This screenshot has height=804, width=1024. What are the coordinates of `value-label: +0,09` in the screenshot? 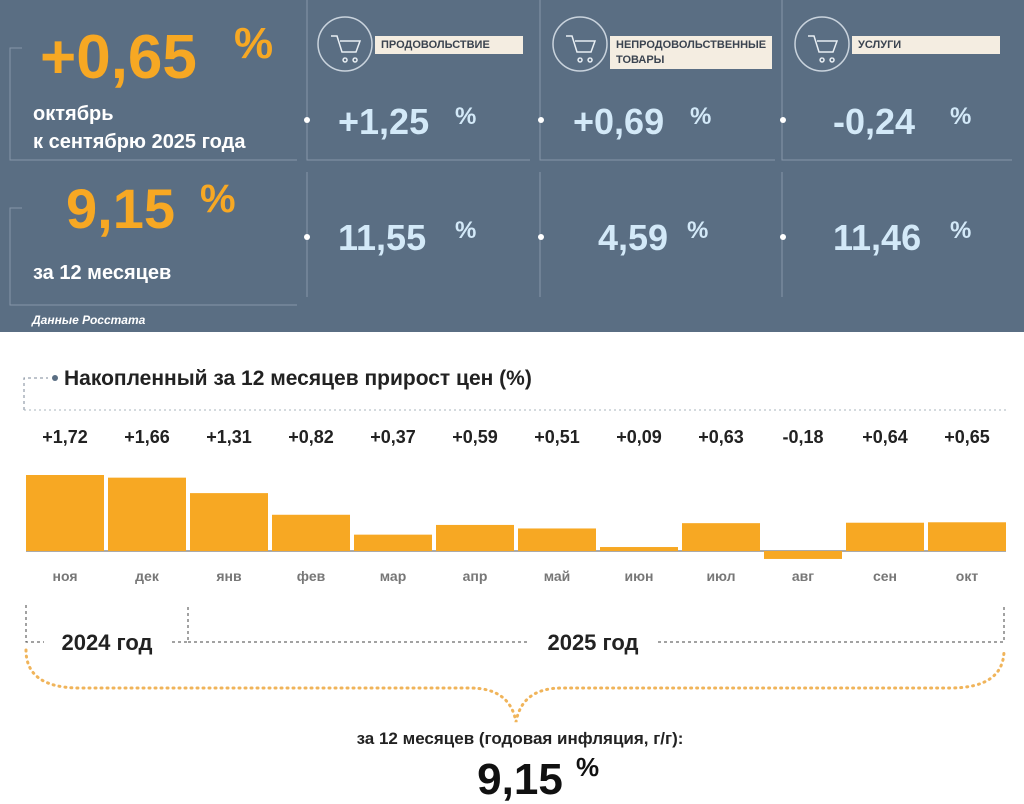 It's located at (639, 437).